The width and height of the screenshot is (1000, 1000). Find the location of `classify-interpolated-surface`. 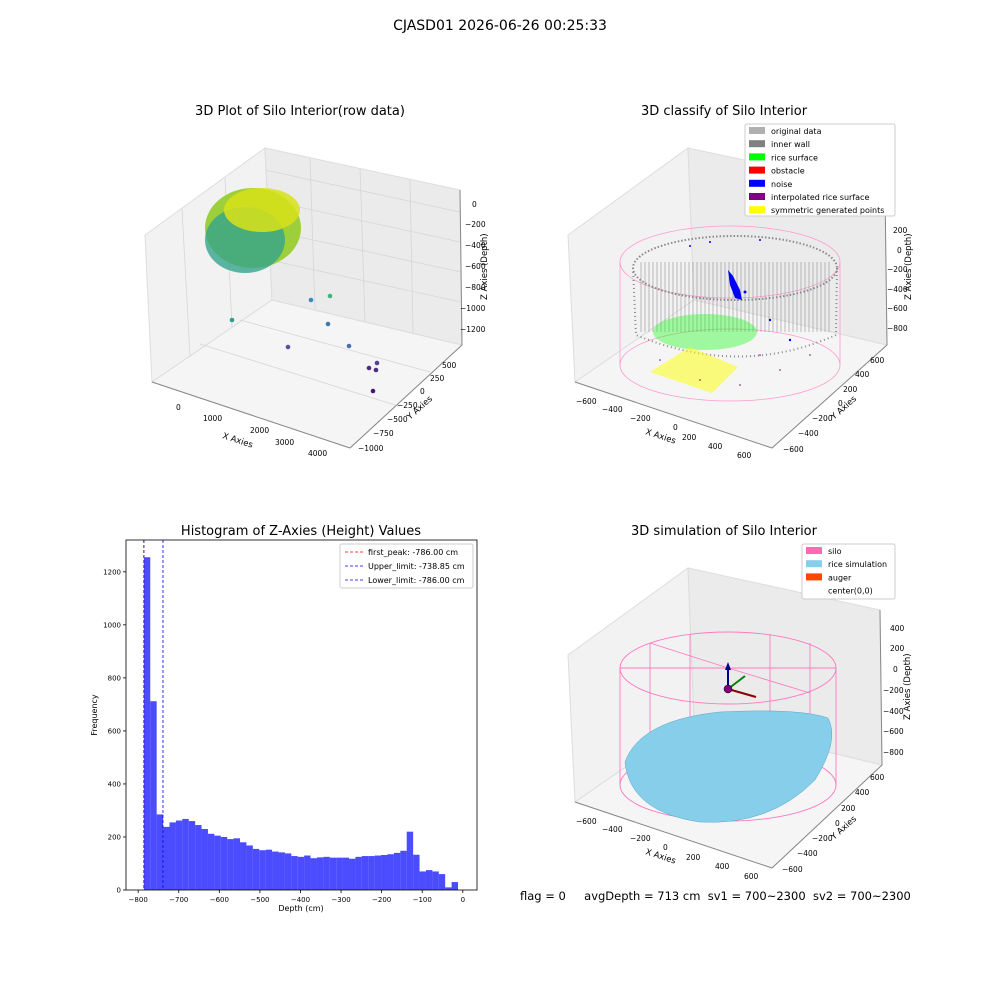

classify-interpolated-surface is located at coordinates (735, 370).